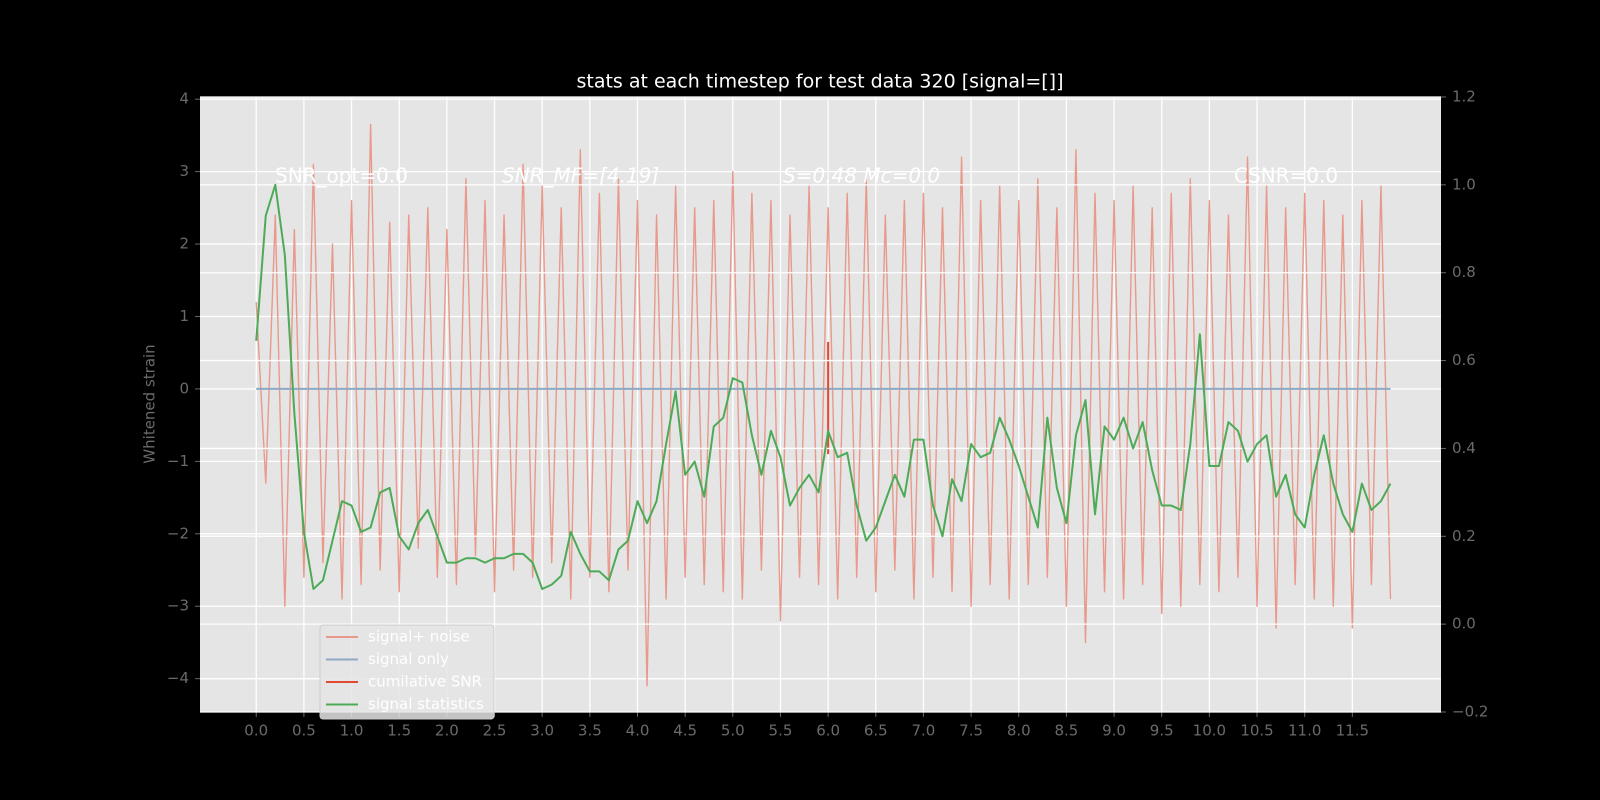  I want to click on x-tick-label: 9.0, so click(1114, 731).